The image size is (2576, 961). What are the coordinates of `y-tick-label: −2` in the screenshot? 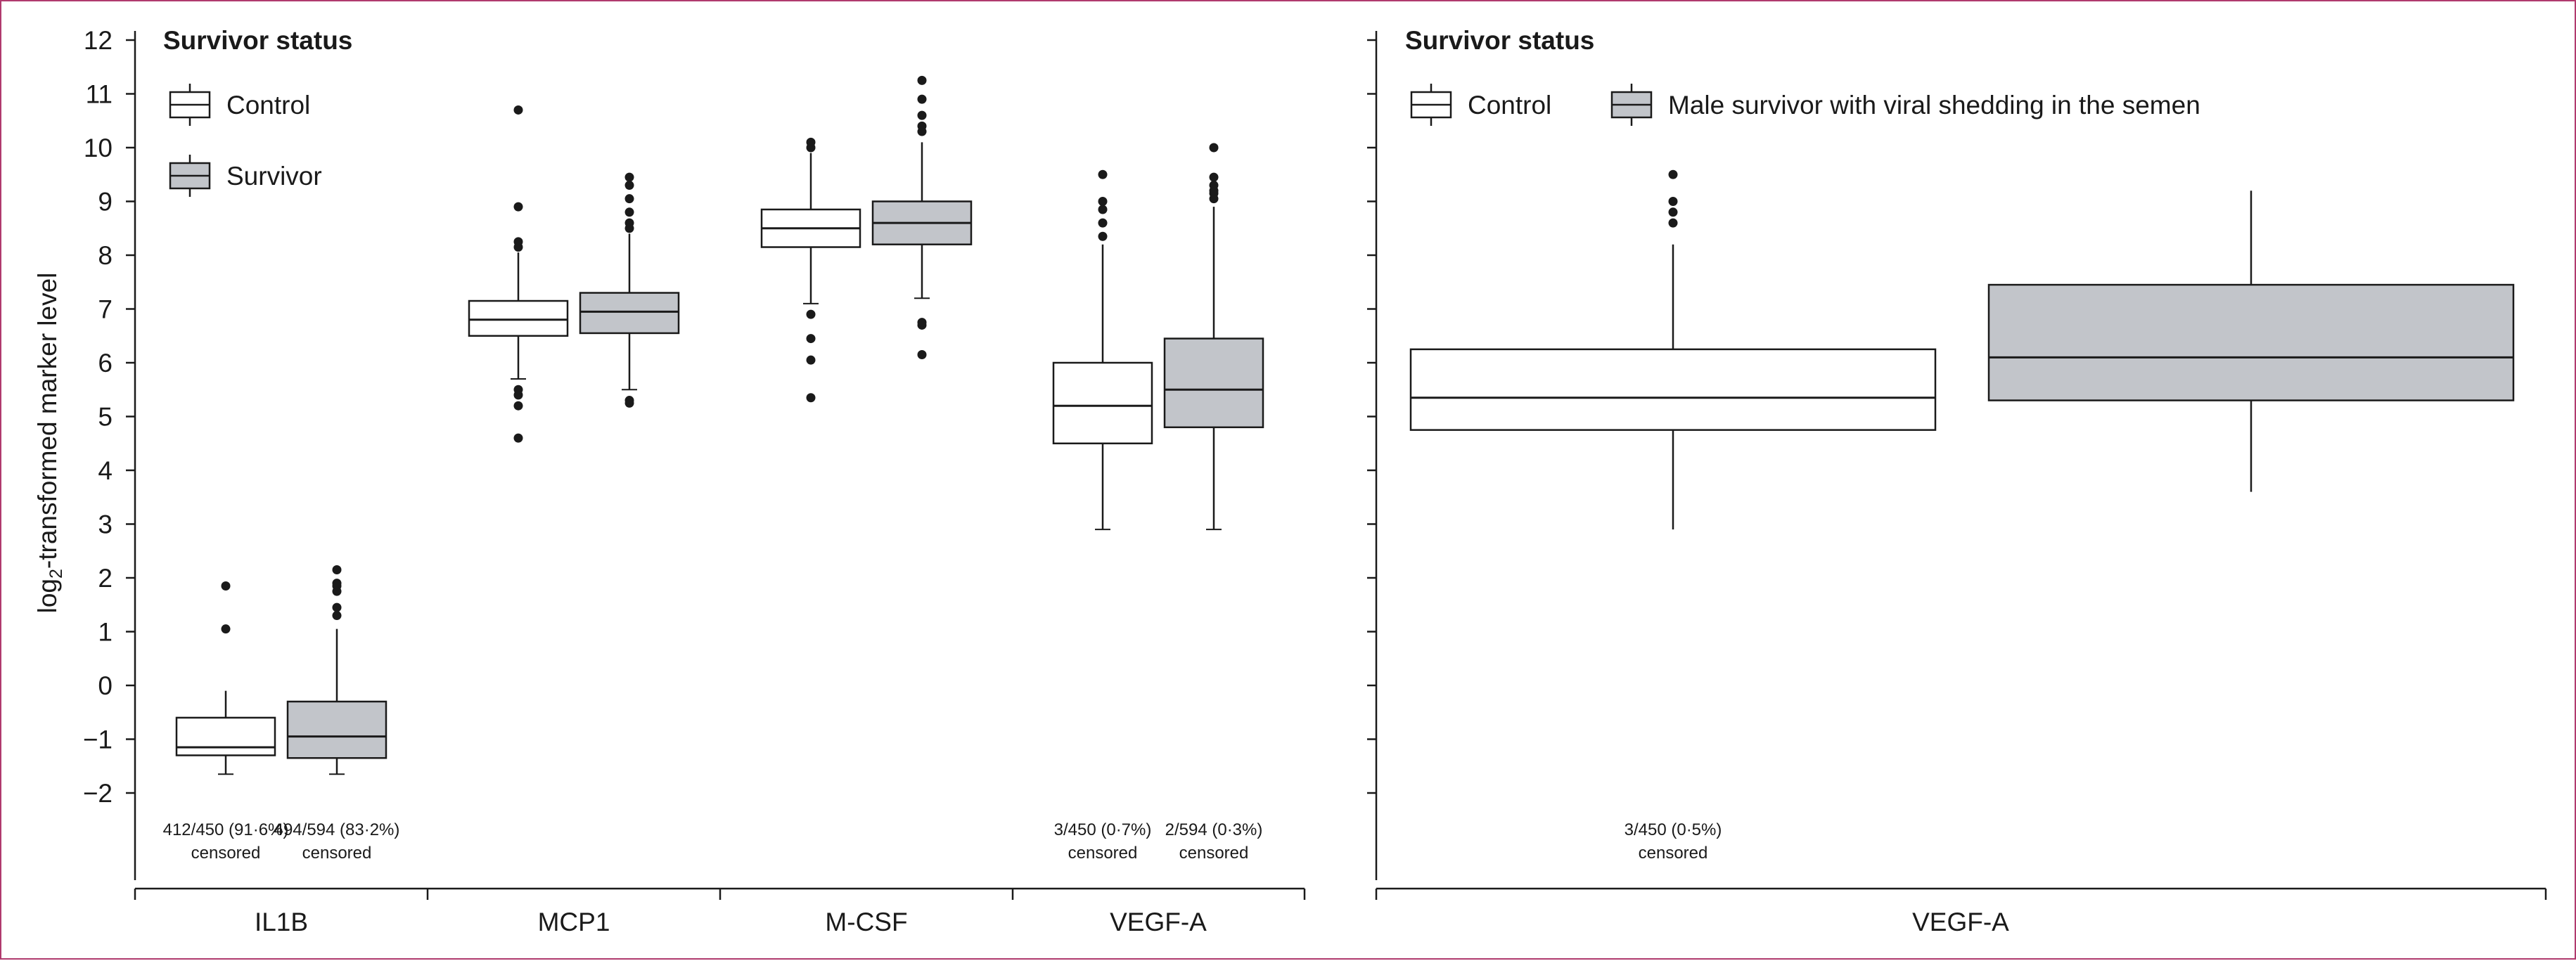 It's located at (98, 794).